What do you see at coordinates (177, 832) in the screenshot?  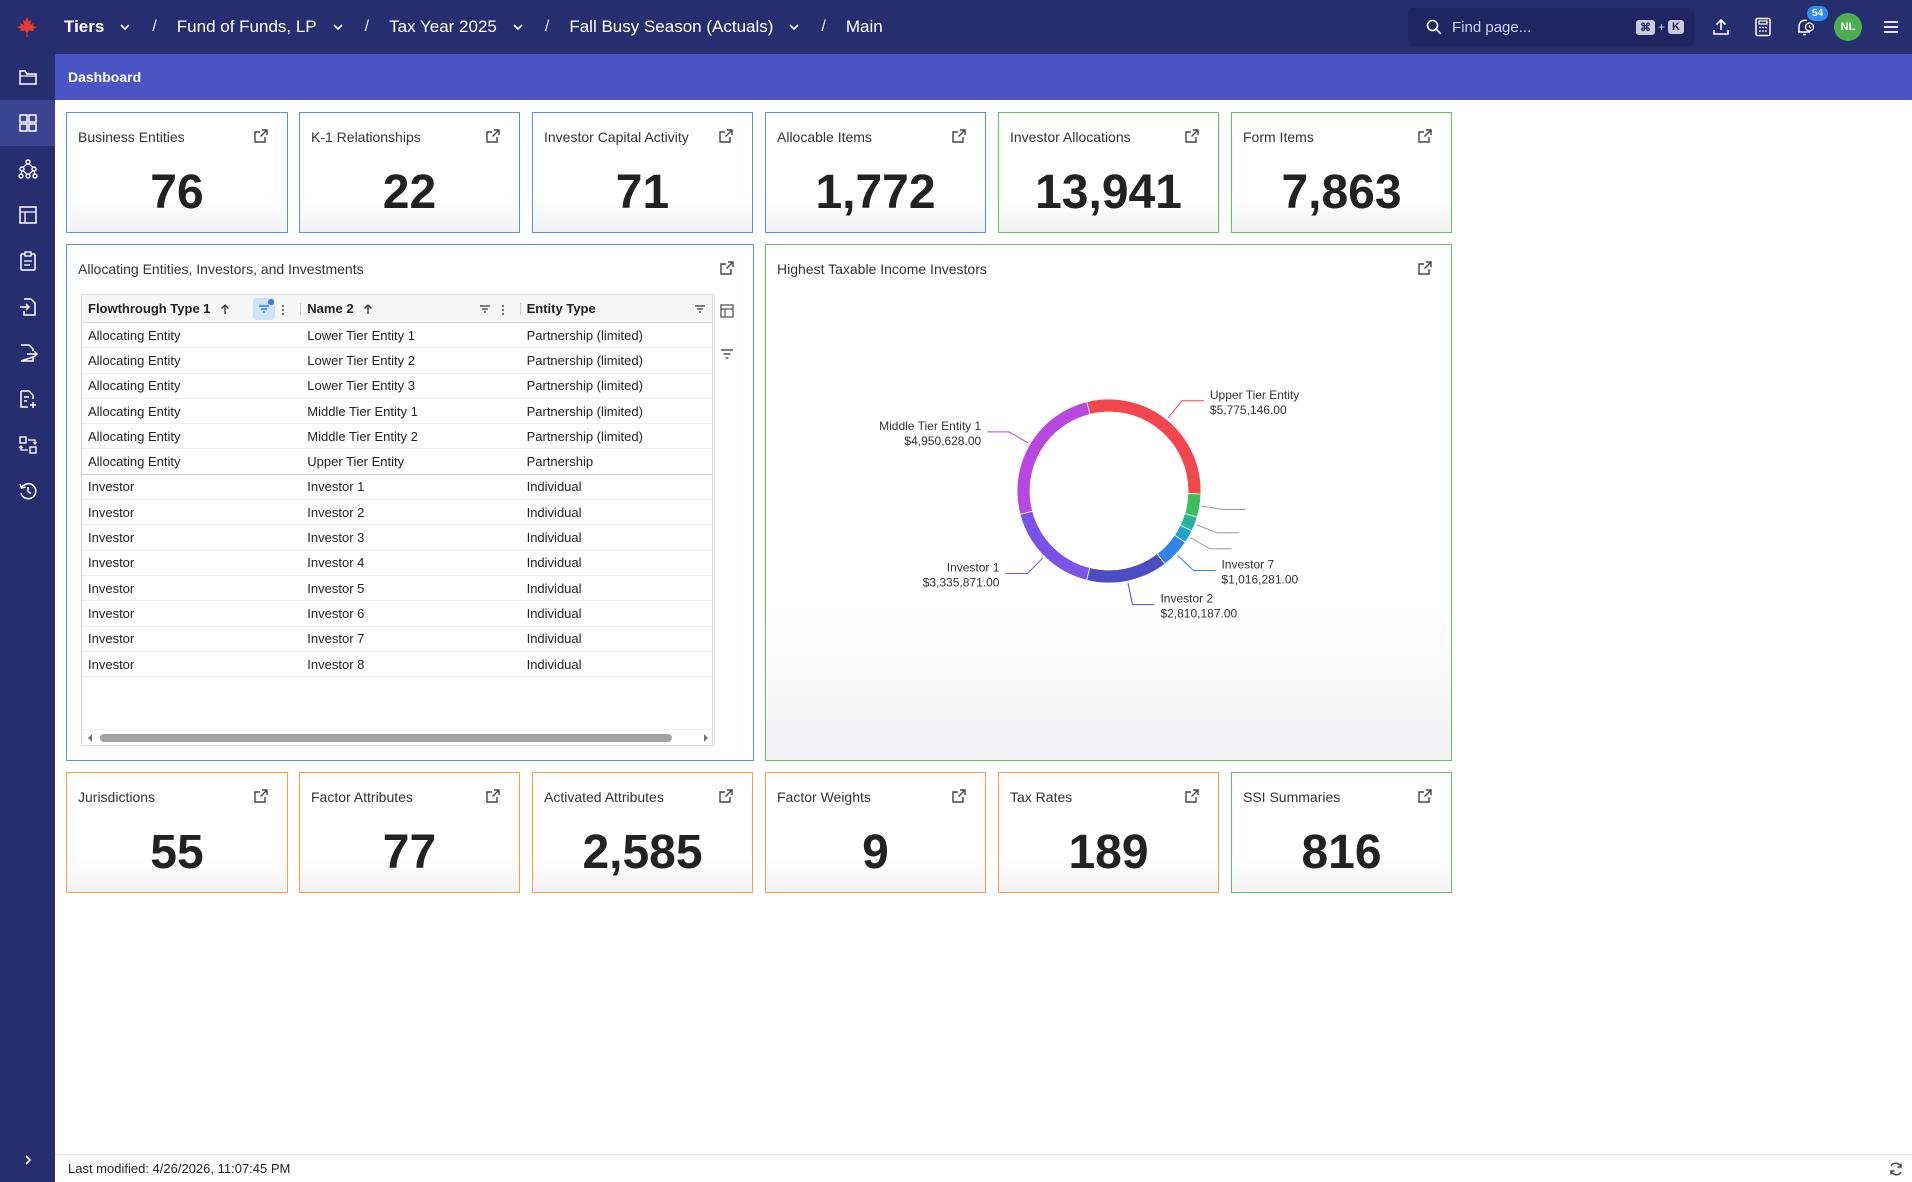 I see `card-jurisdictions: Jurisdictions 55` at bounding box center [177, 832].